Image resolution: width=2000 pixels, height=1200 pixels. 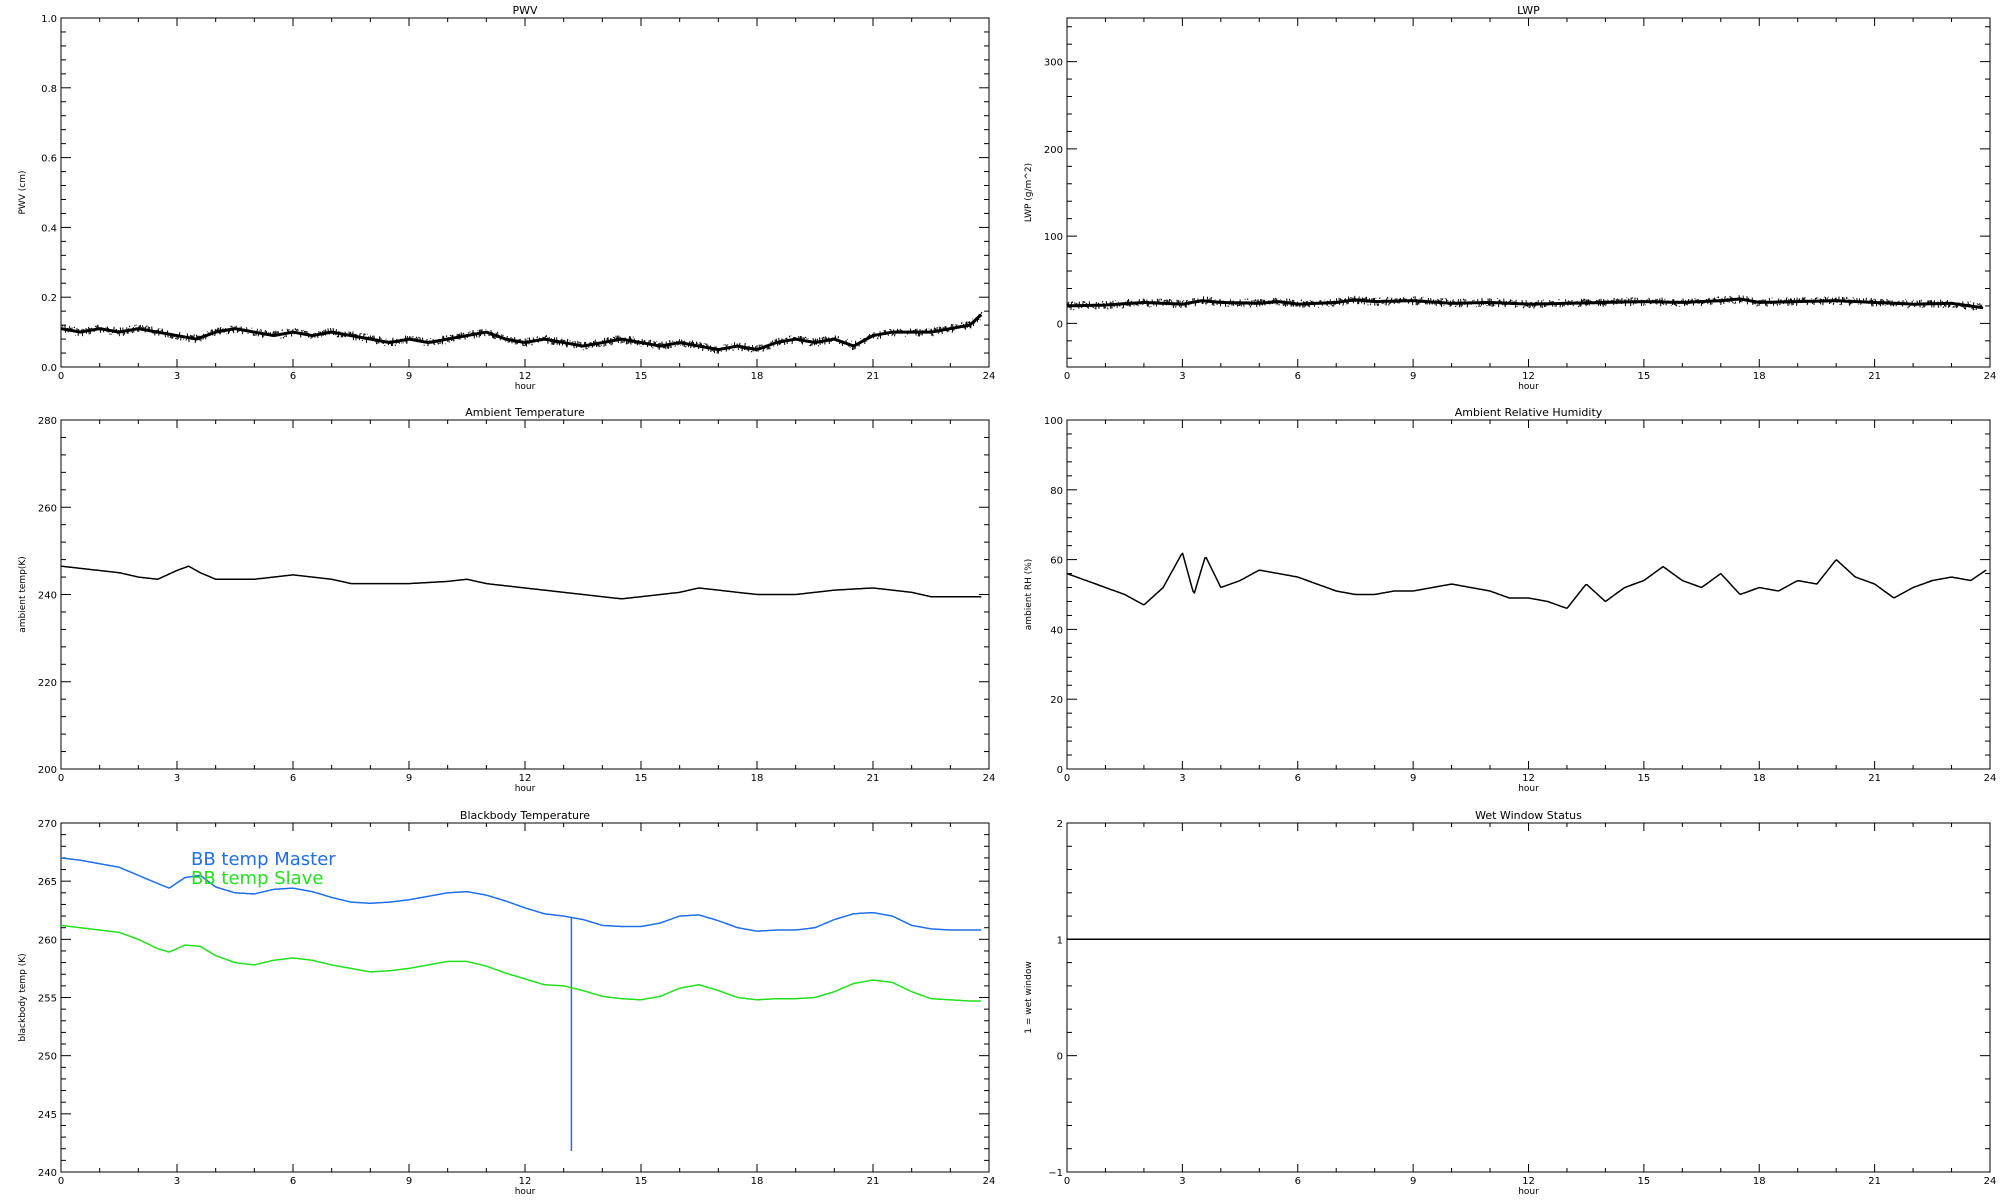 What do you see at coordinates (23, 997) in the screenshot?
I see `y-axis-label: blackbody temp (K)` at bounding box center [23, 997].